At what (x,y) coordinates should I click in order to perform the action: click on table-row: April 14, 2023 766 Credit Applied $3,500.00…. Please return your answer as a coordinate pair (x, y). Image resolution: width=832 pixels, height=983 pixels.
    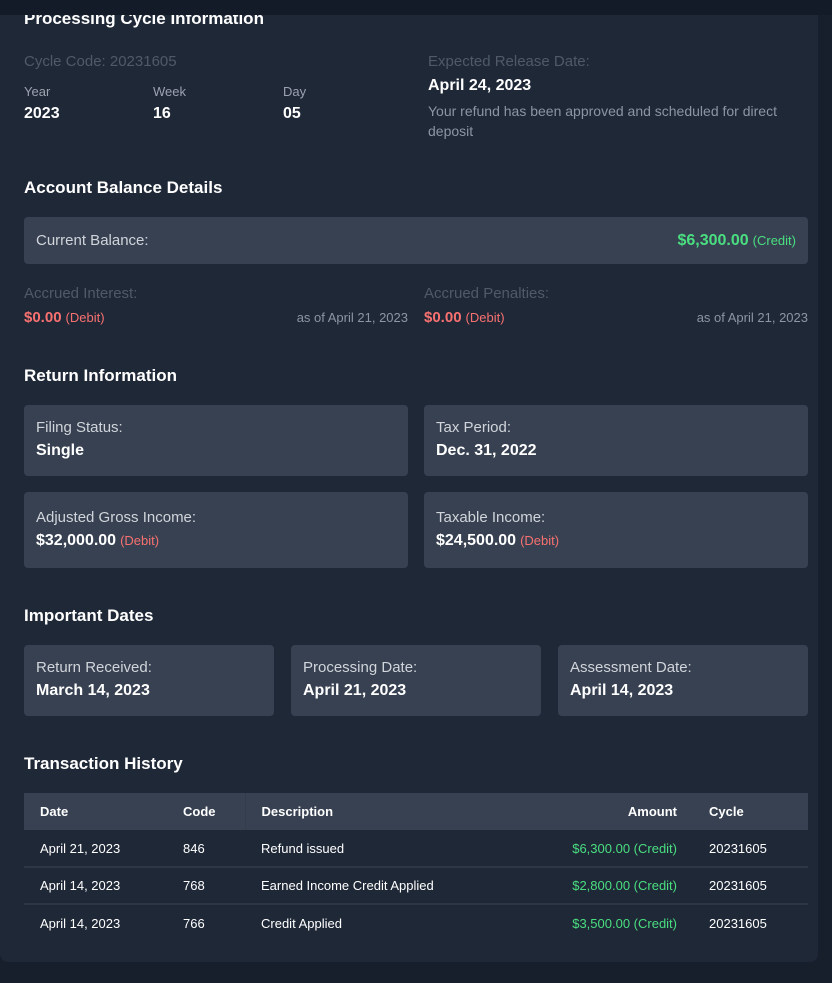
    Looking at the image, I should click on (416, 922).